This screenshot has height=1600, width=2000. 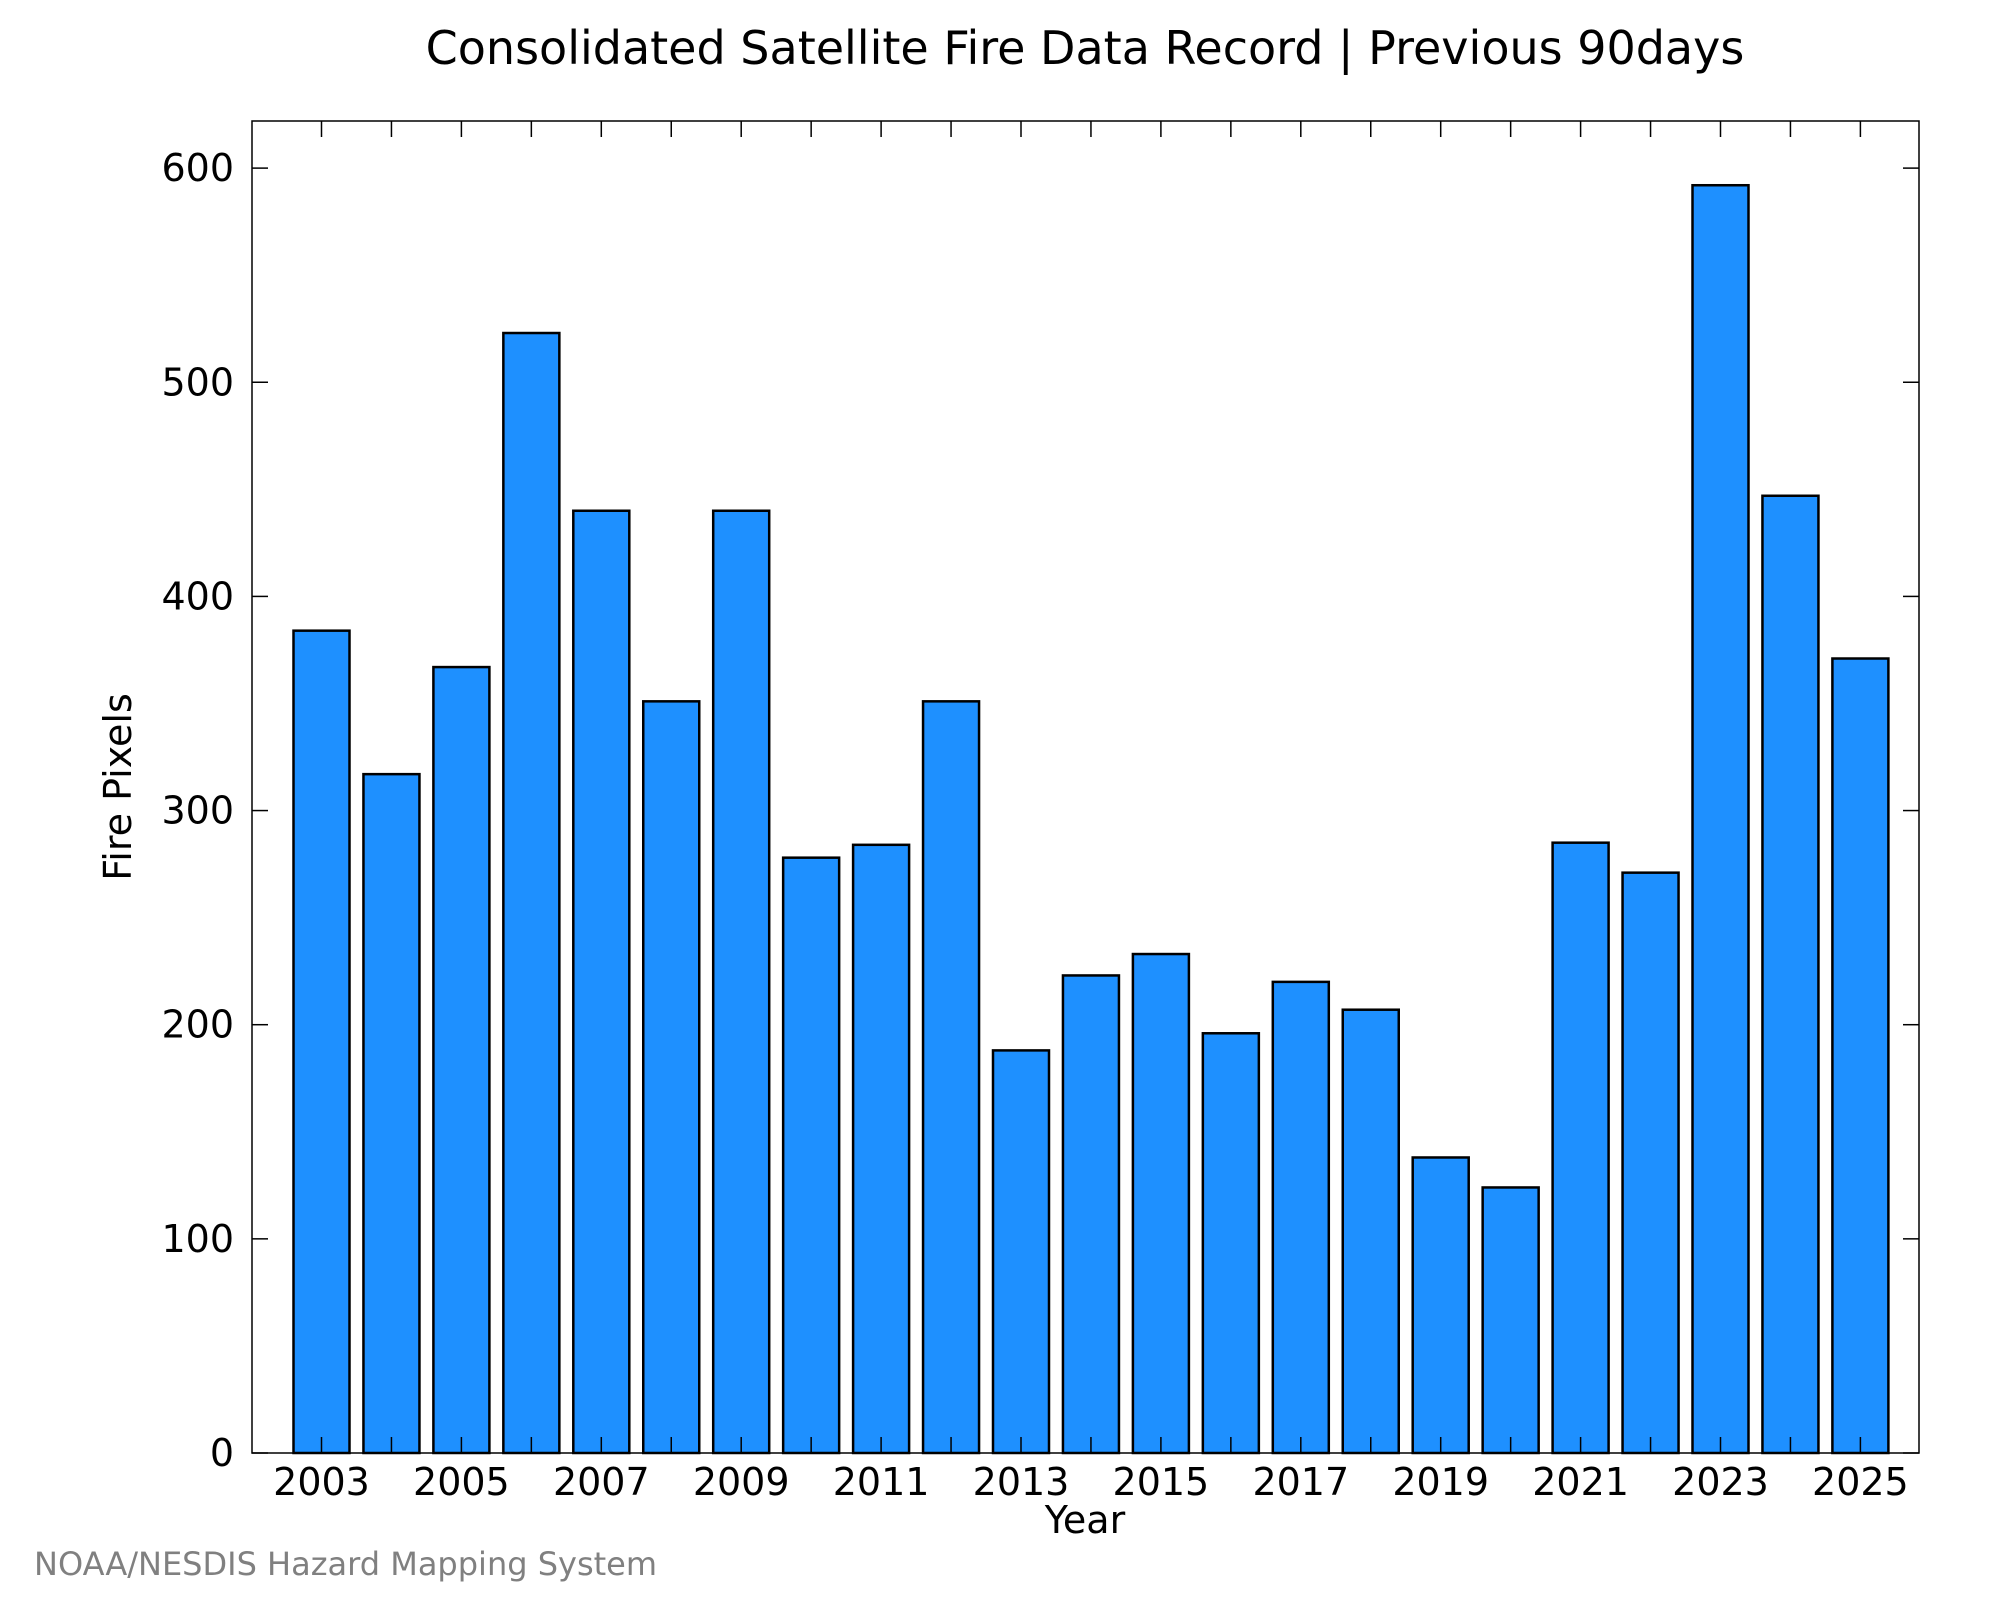 I want to click on bar-2023, so click(x=1720, y=819).